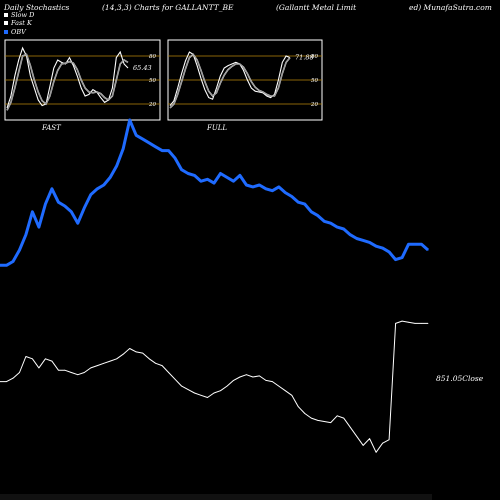  What do you see at coordinates (216, 128) in the screenshot?
I see `panel-title: FULL` at bounding box center [216, 128].